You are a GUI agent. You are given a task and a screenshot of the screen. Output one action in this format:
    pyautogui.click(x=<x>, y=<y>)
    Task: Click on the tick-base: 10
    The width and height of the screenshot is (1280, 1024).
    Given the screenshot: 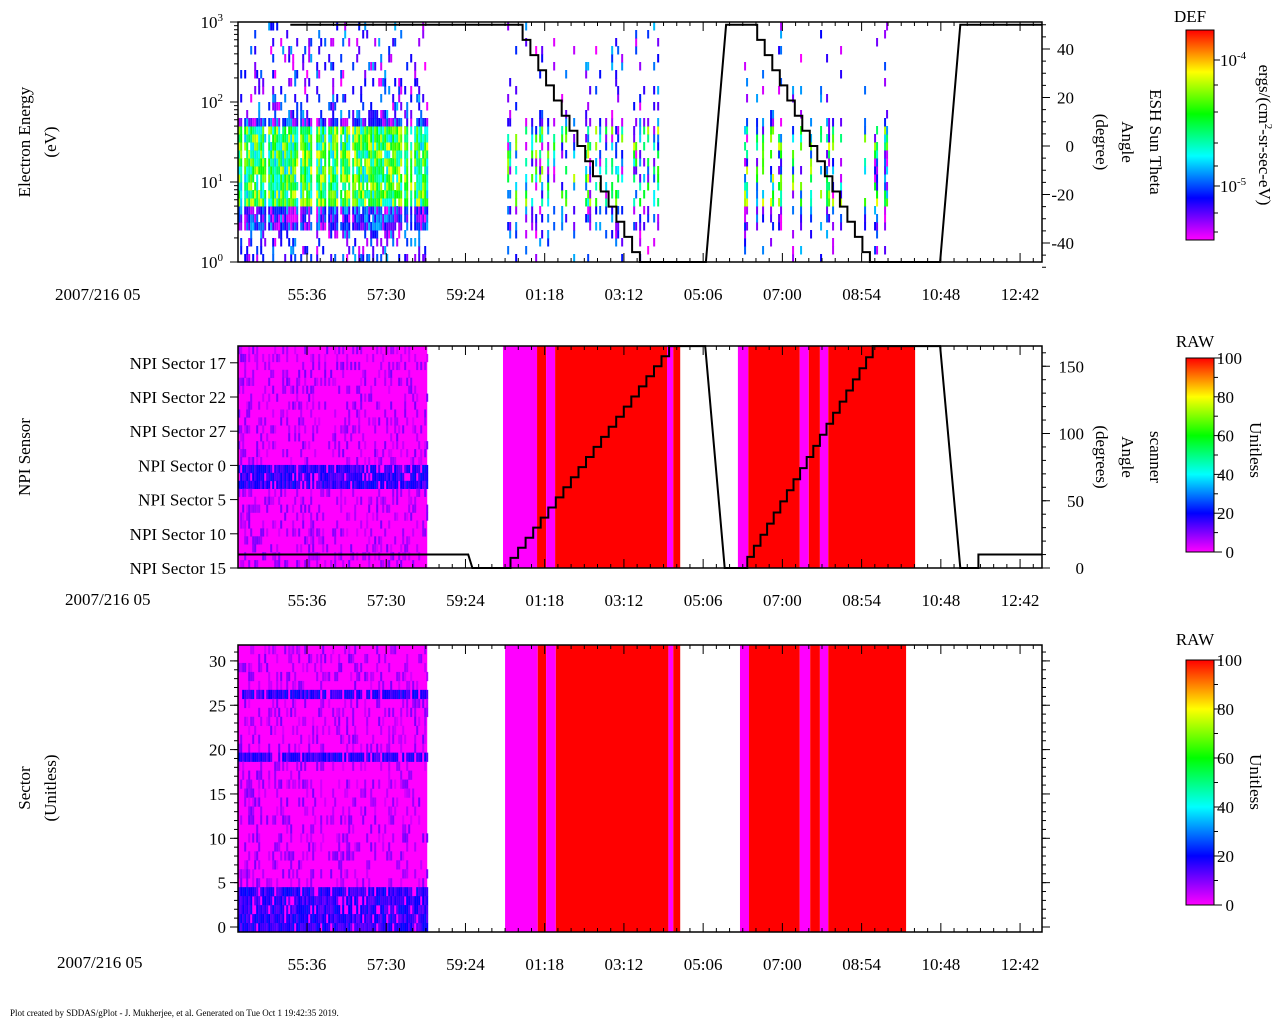 What is the action you would take?
    pyautogui.click(x=1228, y=186)
    